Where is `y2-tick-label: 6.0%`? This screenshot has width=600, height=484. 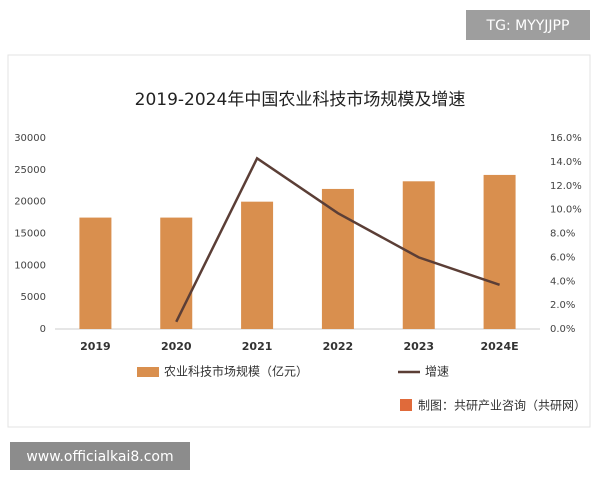
y2-tick-label: 6.0% is located at coordinates (562, 257).